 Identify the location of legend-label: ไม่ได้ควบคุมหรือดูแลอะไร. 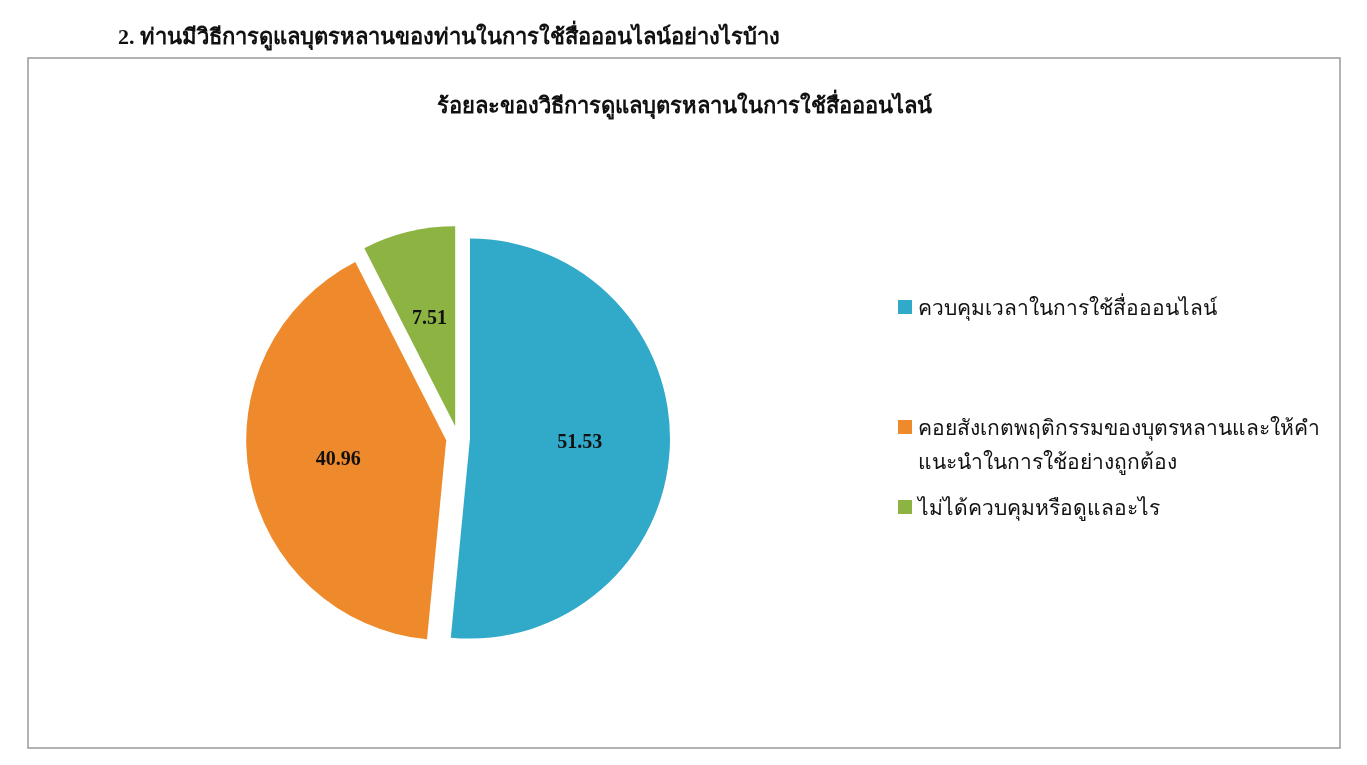
(1039, 509).